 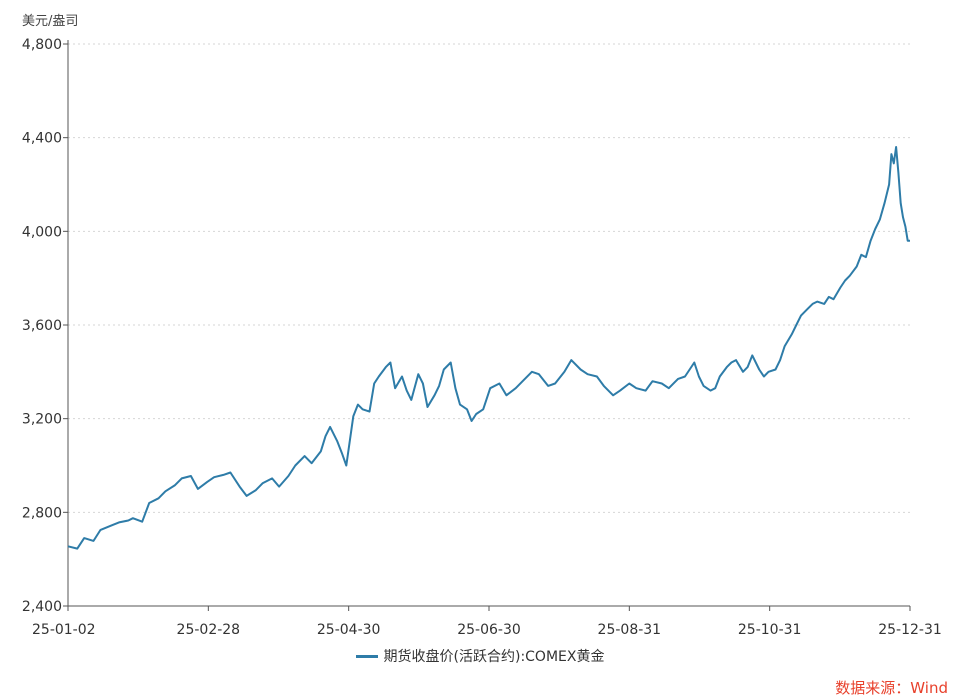 I want to click on y-axis-unit-label: 美元/盎司, so click(x=50, y=21).